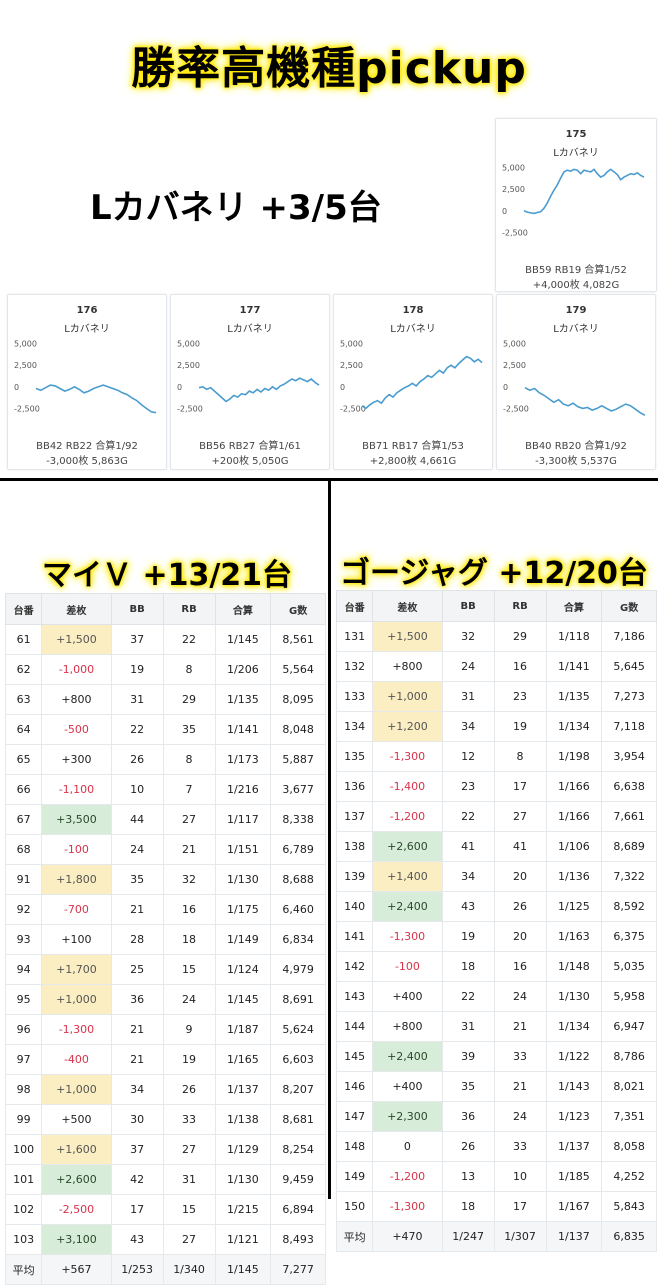 This screenshot has height=1285, width=658. What do you see at coordinates (243, 1209) in the screenshot?
I see `value-cell: 1/215` at bounding box center [243, 1209].